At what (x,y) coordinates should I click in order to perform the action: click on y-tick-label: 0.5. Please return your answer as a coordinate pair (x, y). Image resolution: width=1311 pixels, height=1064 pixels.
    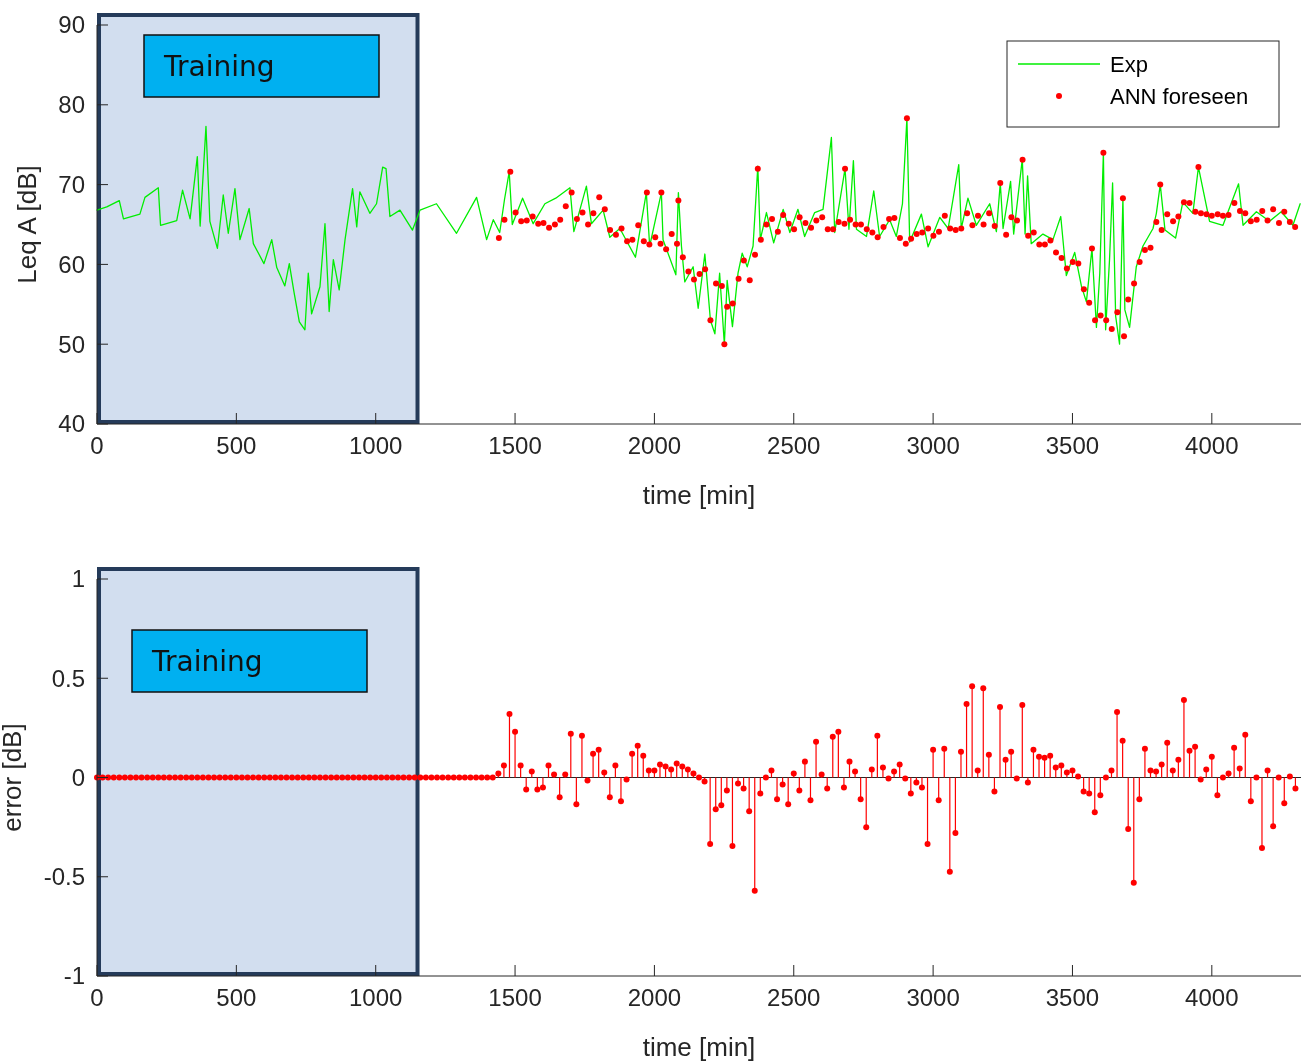
    Looking at the image, I should click on (68, 678).